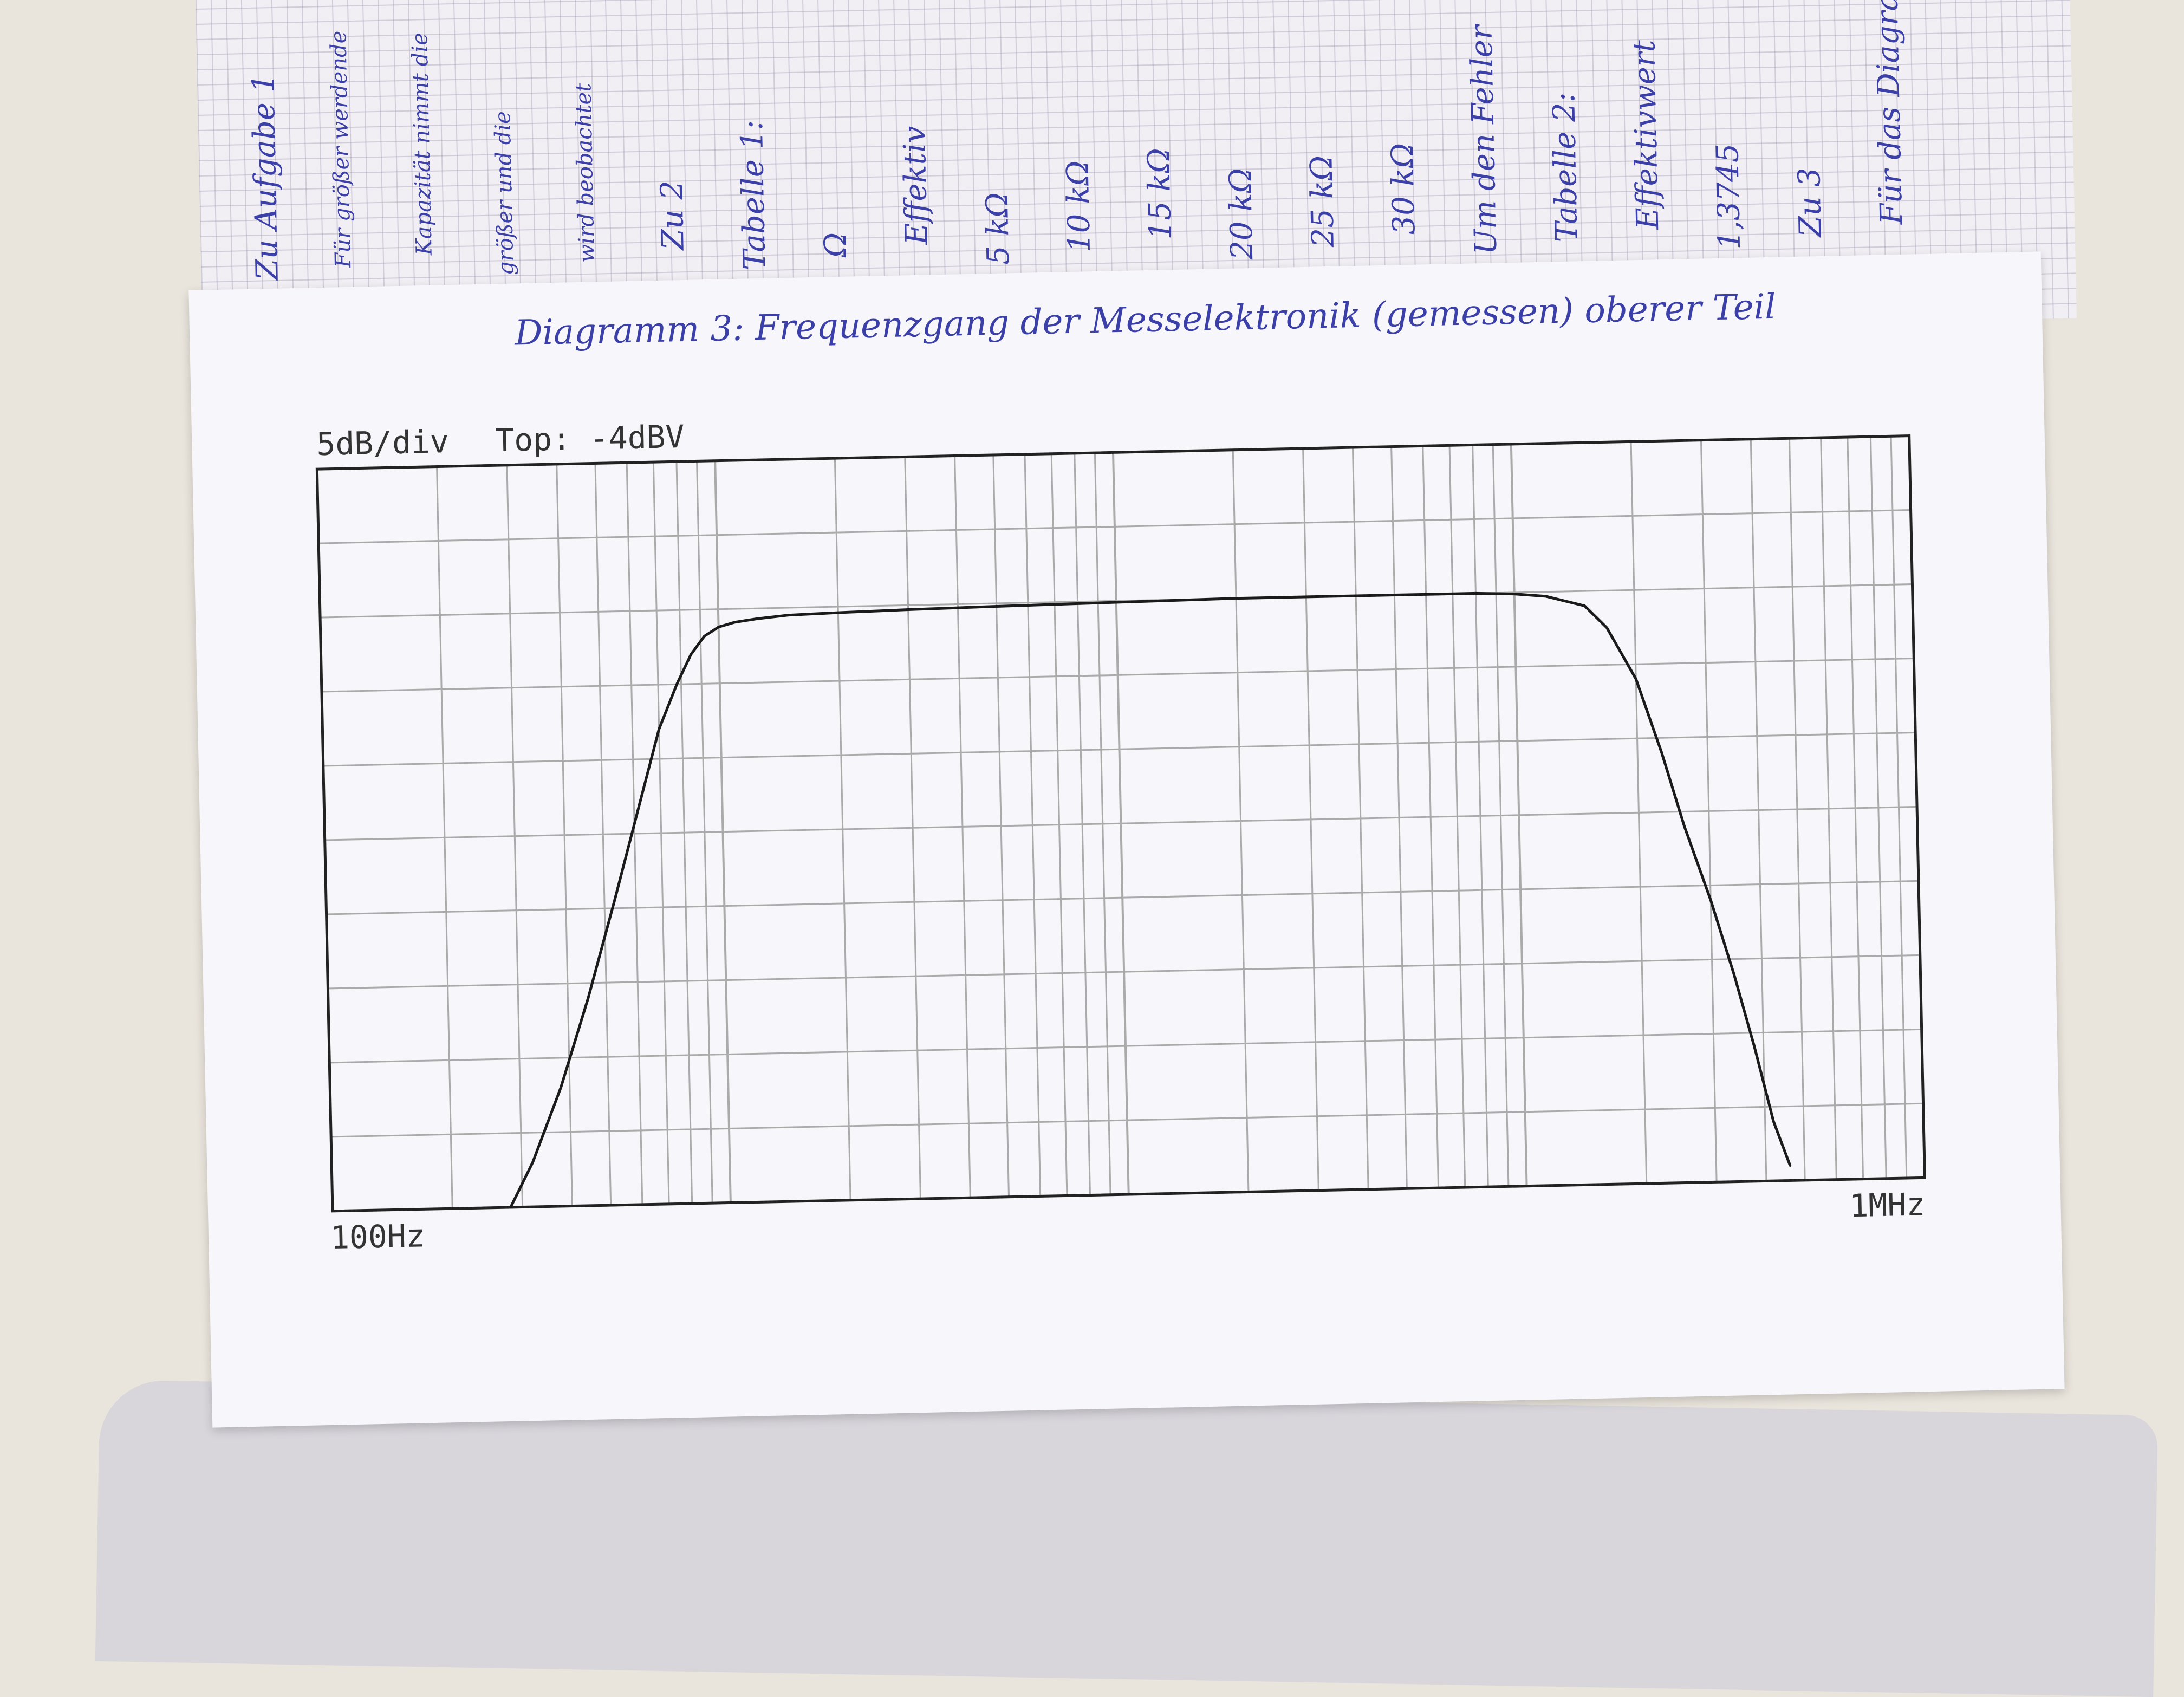 Image resolution: width=2184 pixels, height=1697 pixels. What do you see at coordinates (504, 193) in the screenshot?
I see `handwritten-note: größer und die` at bounding box center [504, 193].